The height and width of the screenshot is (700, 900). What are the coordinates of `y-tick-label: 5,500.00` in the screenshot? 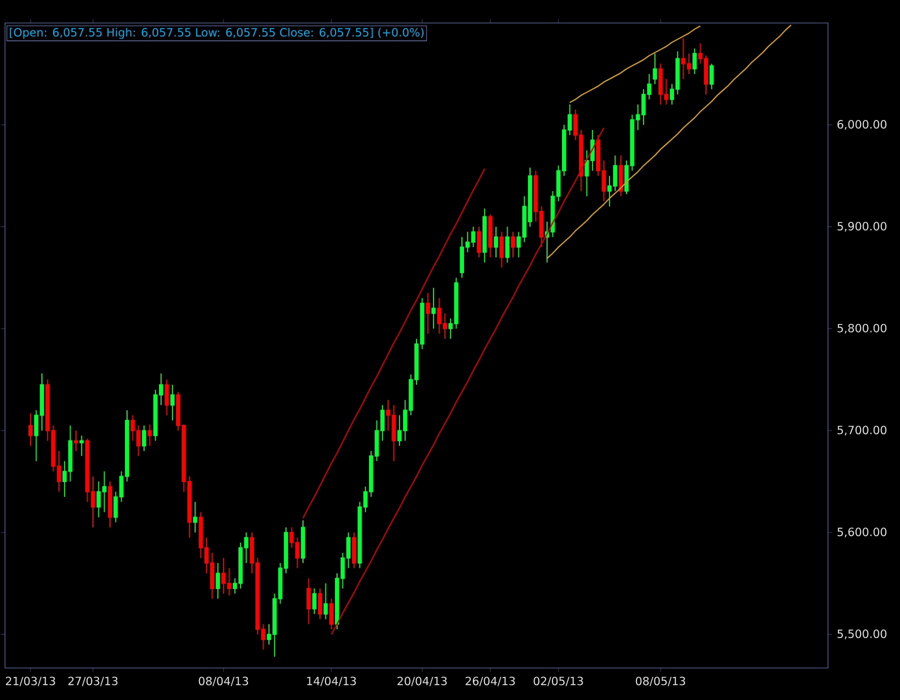 It's located at (862, 635).